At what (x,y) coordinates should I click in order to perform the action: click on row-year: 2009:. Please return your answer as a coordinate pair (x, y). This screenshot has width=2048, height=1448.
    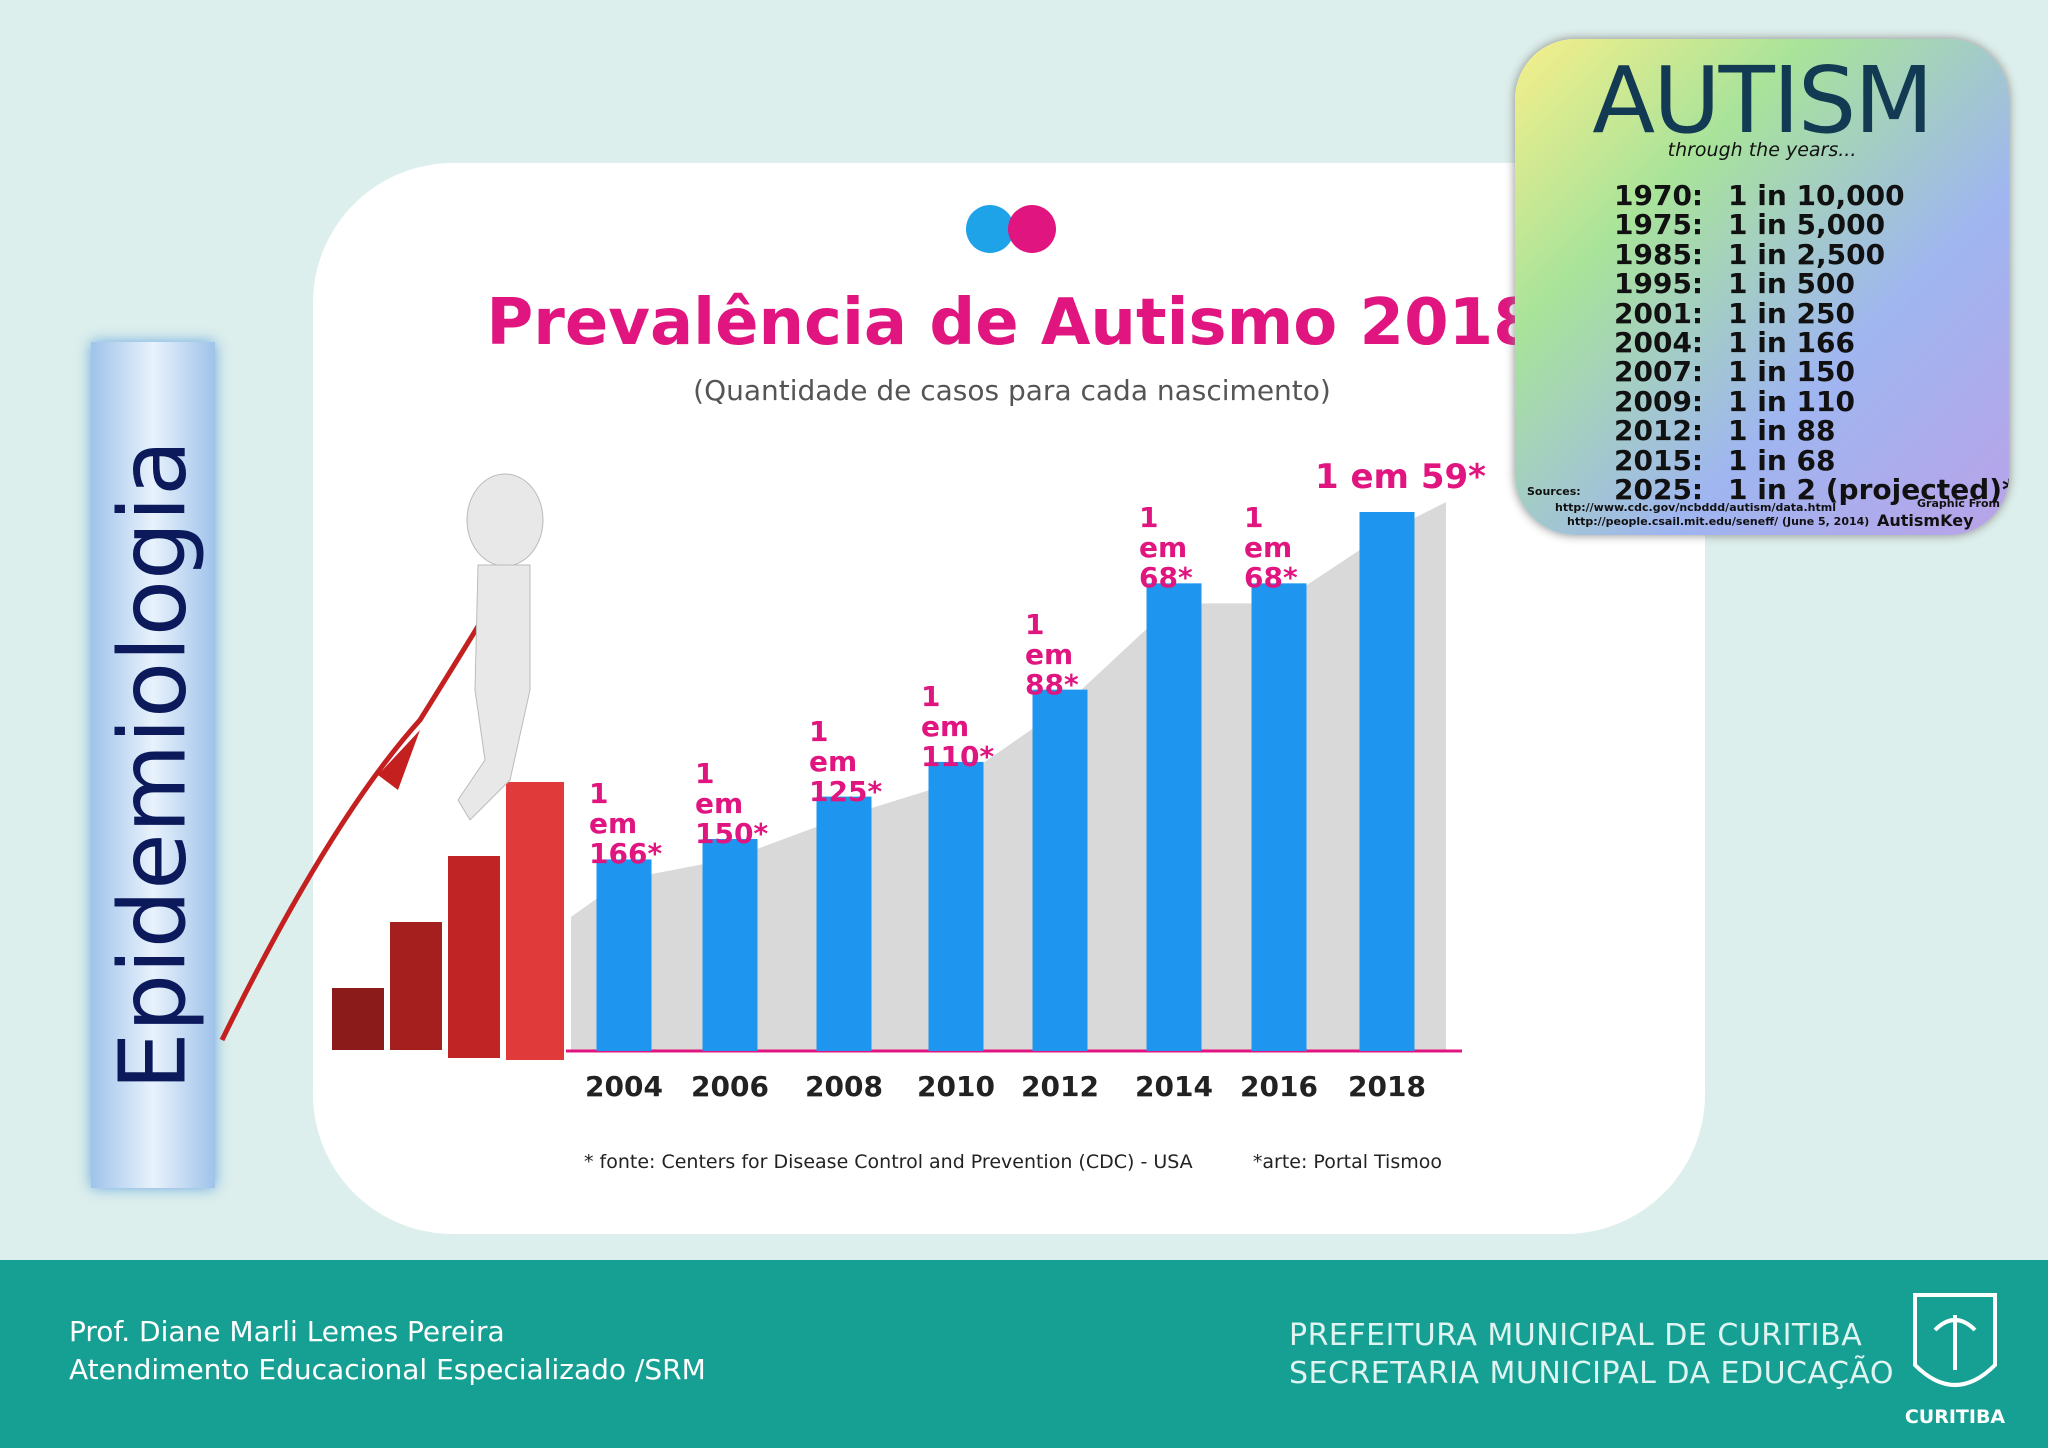
    Looking at the image, I should click on (1659, 401).